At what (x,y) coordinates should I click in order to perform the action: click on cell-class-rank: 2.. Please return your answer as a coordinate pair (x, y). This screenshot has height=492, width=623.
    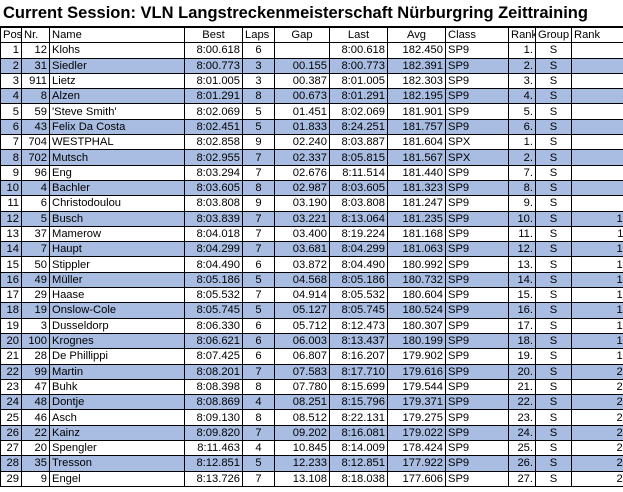
    Looking at the image, I should click on (522, 65).